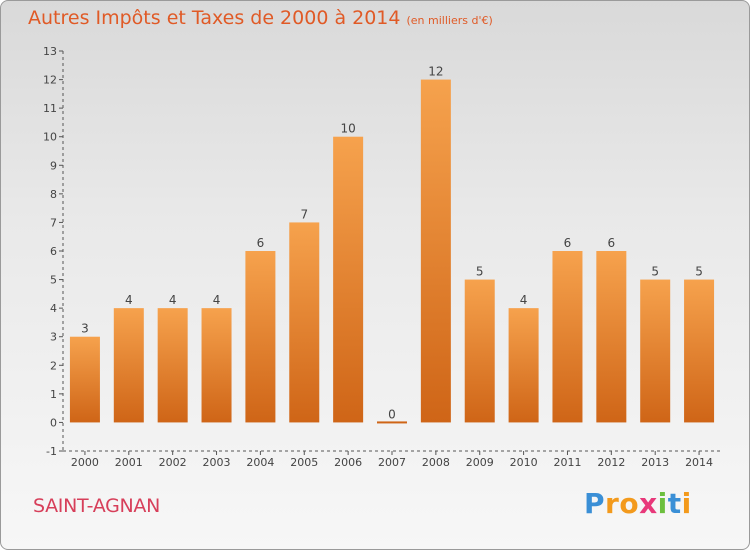 The height and width of the screenshot is (550, 750). Describe the element at coordinates (129, 462) in the screenshot. I see `x-tick-label: 2001` at that location.